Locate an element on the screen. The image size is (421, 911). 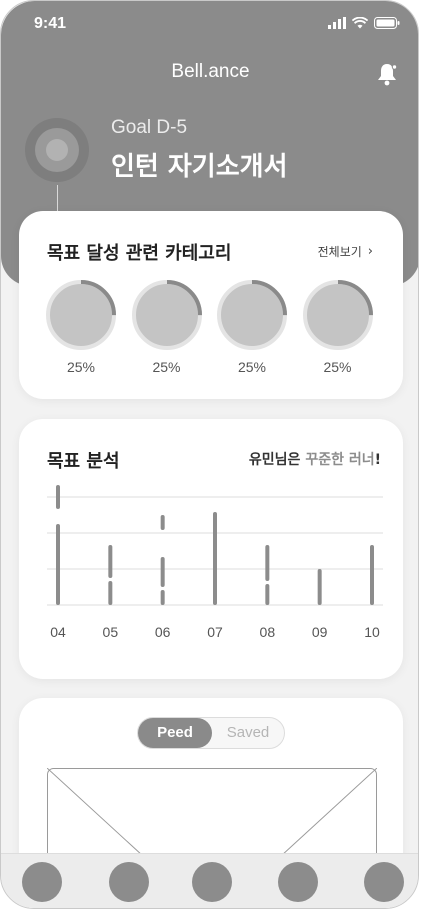
see-all-link: 전체보기 › is located at coordinates (345, 251).